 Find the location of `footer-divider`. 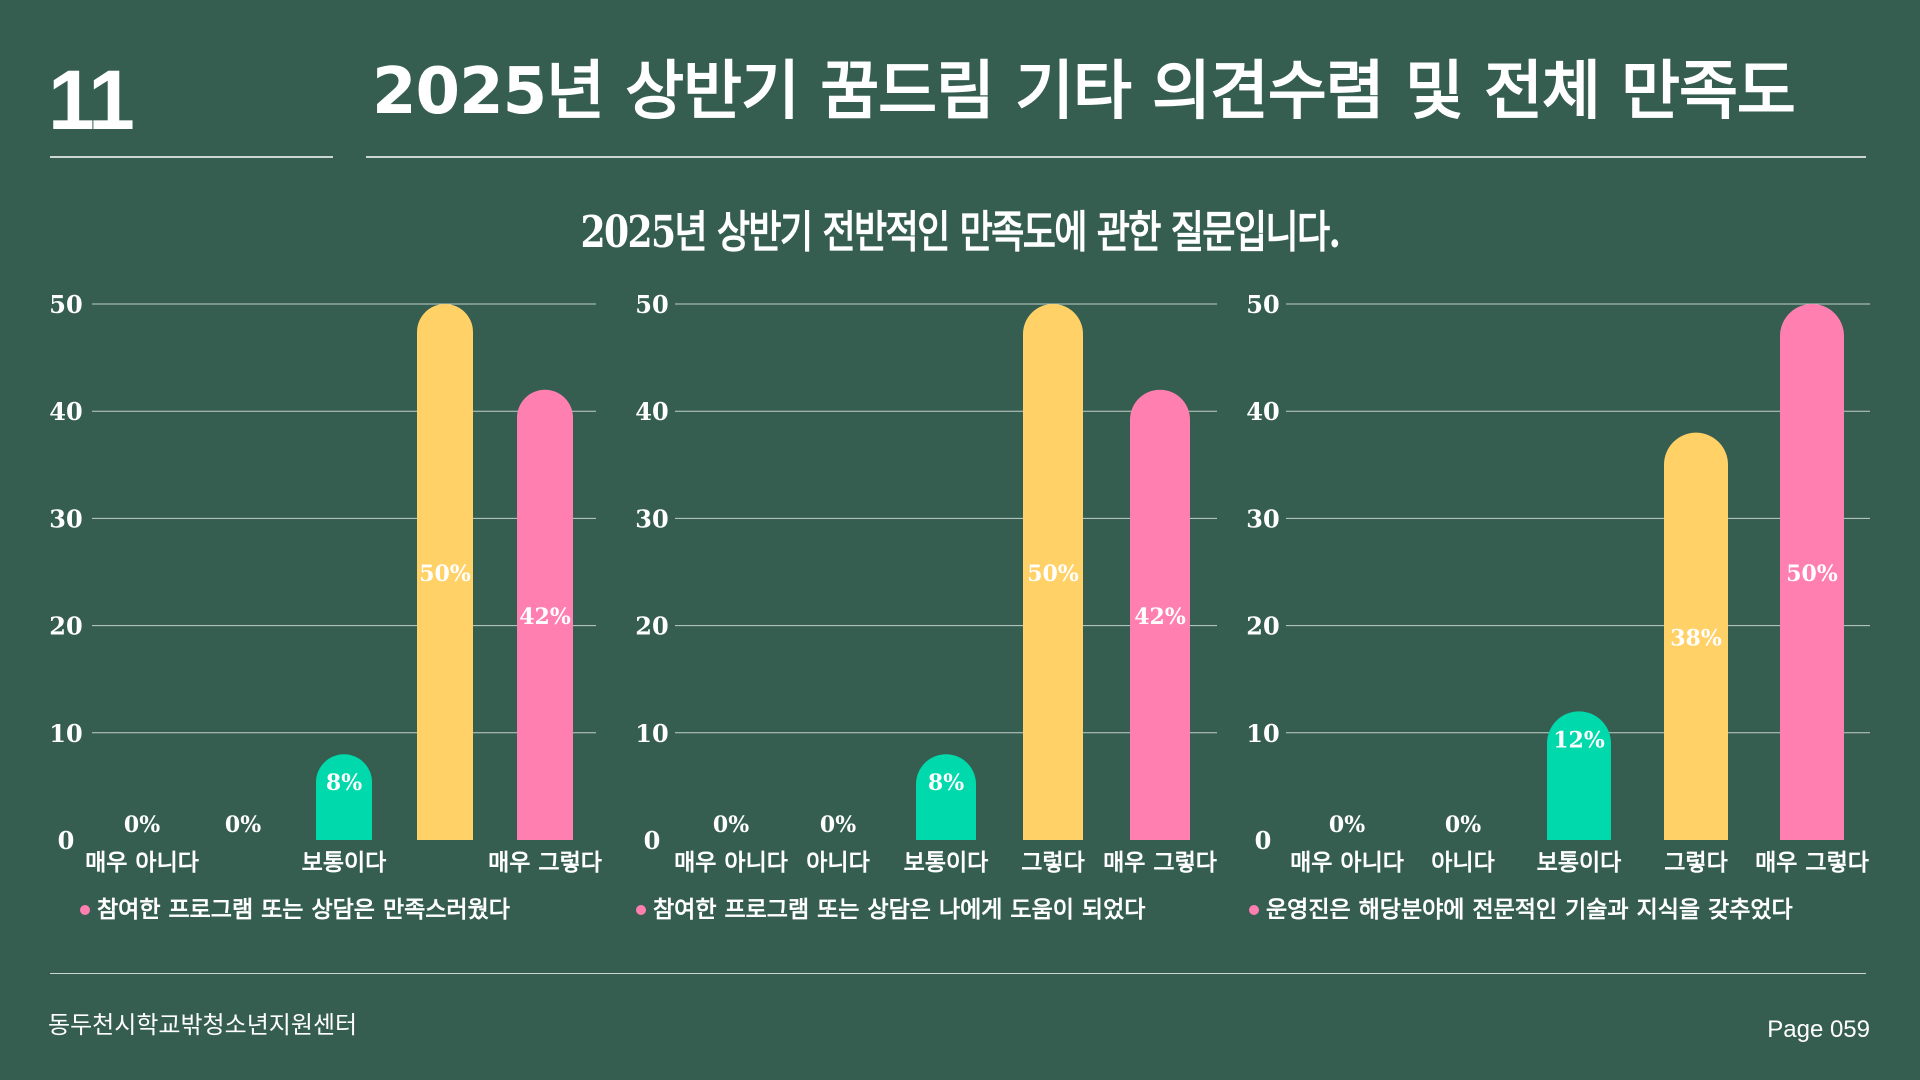

footer-divider is located at coordinates (958, 973).